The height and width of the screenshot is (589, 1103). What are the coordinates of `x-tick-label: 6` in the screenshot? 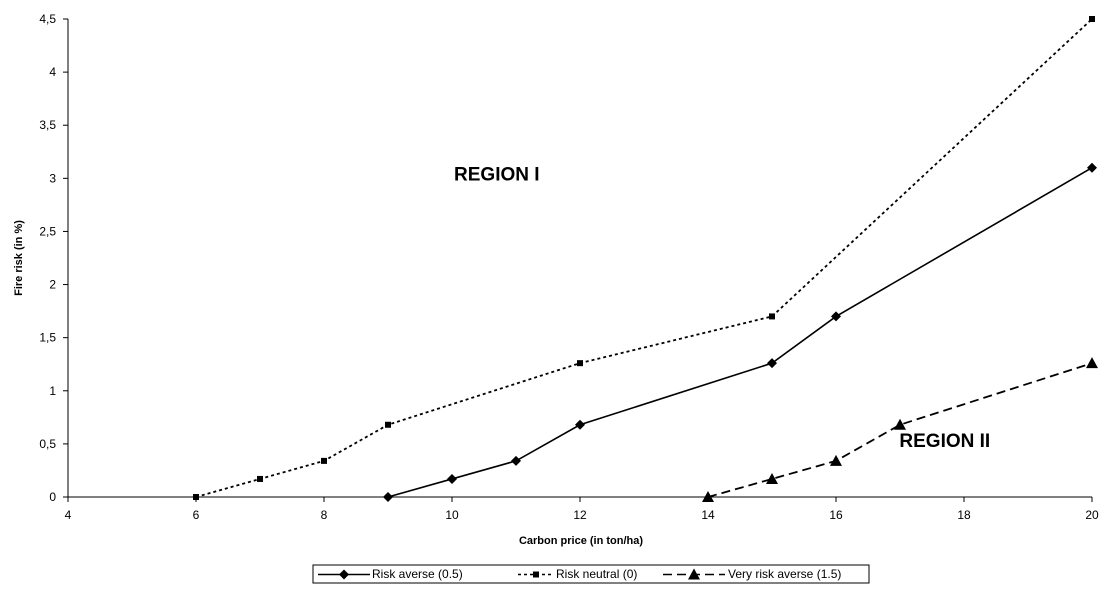 It's located at (196, 515).